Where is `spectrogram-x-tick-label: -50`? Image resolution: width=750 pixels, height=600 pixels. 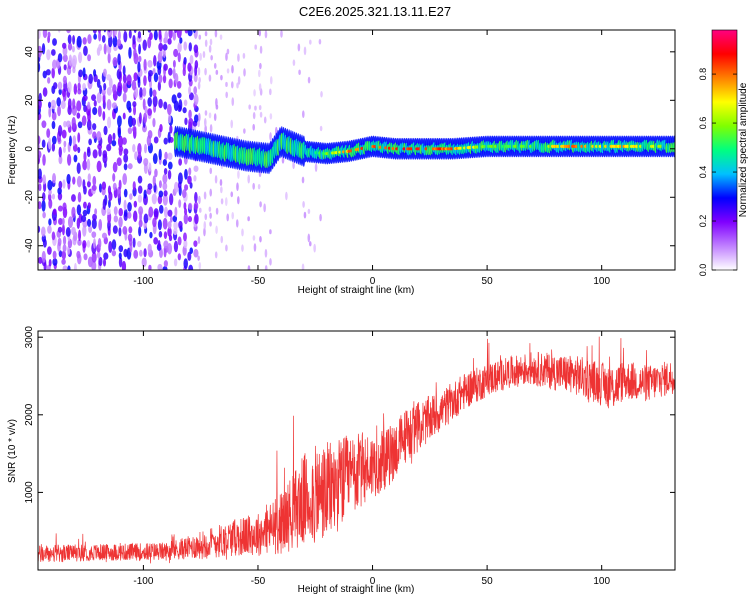
spectrogram-x-tick-label: -50 is located at coordinates (258, 281).